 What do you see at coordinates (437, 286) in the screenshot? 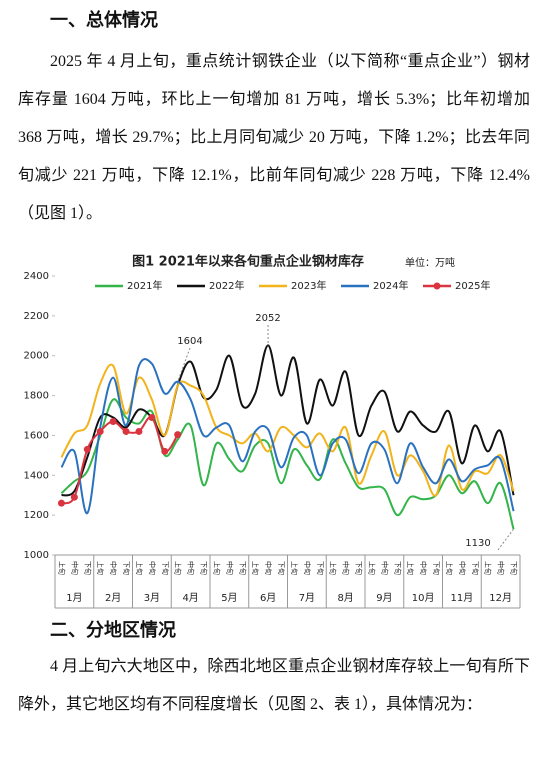
I see `legend-marker` at bounding box center [437, 286].